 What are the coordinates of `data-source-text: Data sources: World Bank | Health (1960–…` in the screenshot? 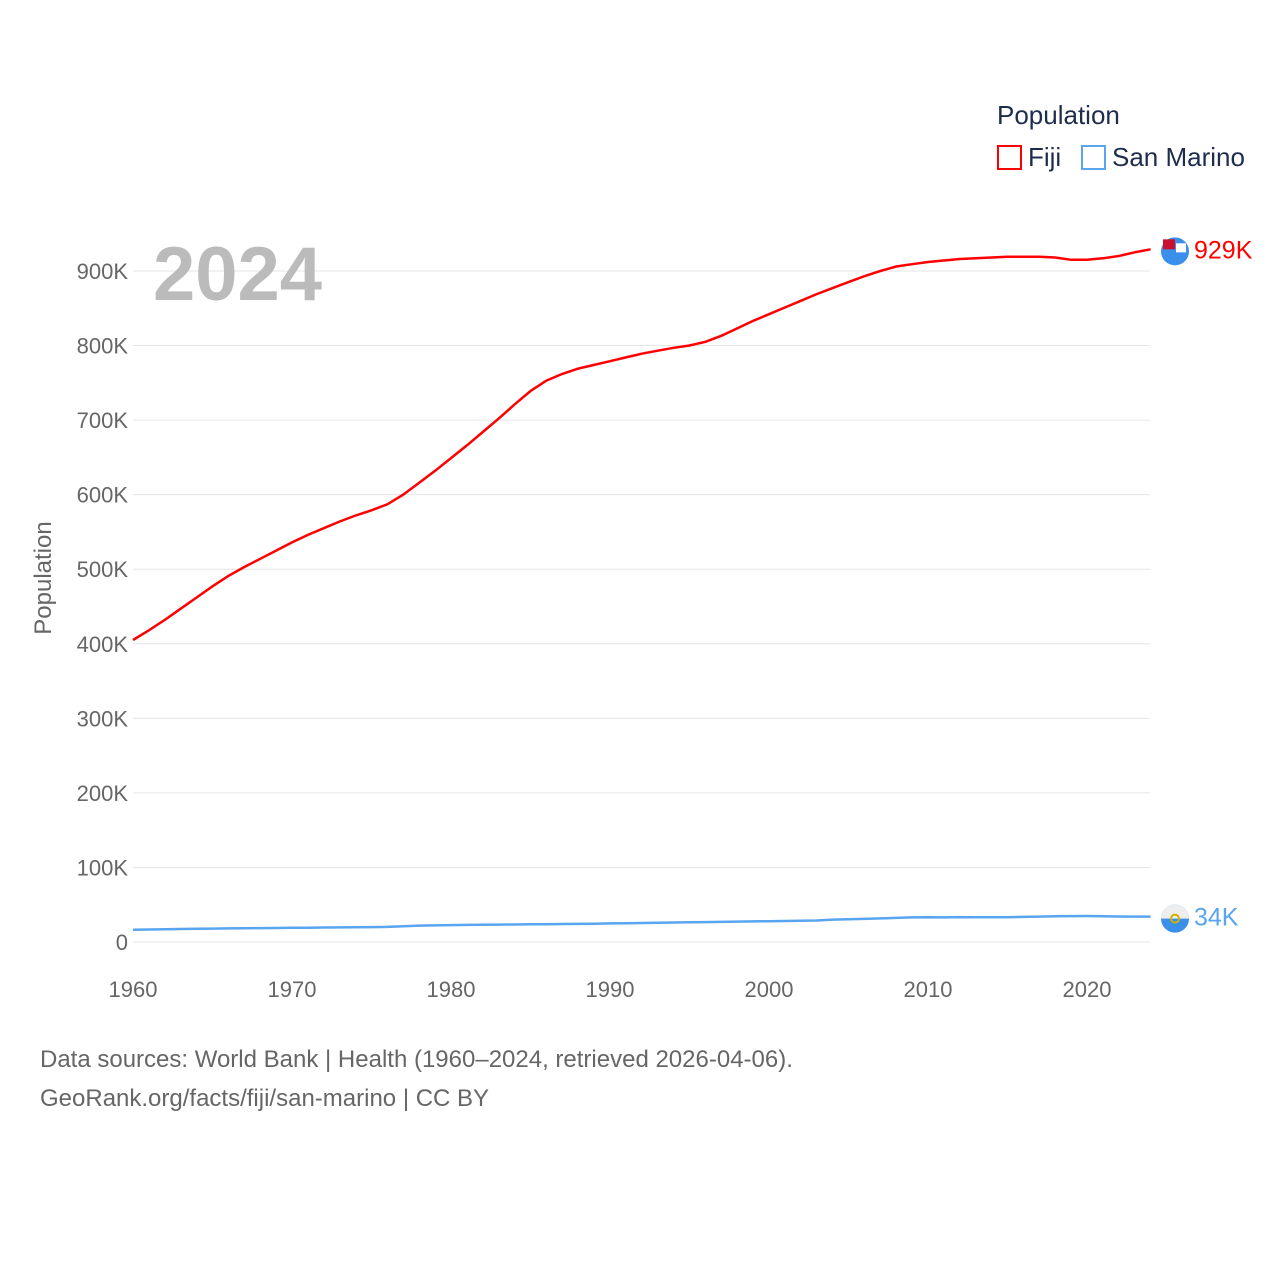 It's located at (416, 1059).